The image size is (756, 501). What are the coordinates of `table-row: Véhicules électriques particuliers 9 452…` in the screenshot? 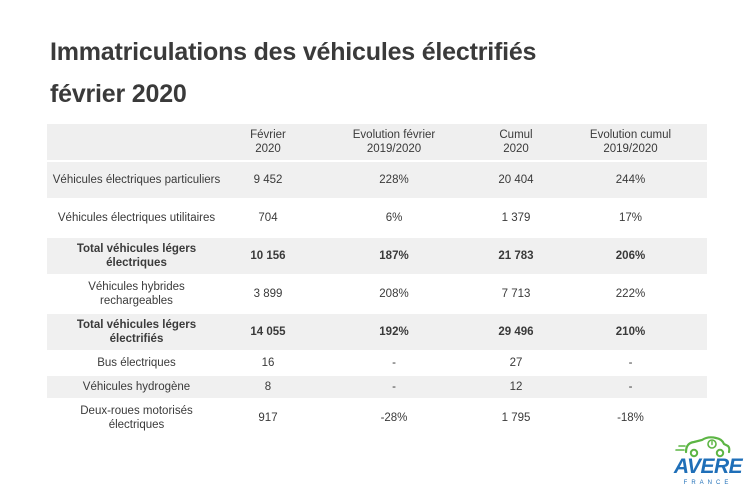 It's located at (377, 180).